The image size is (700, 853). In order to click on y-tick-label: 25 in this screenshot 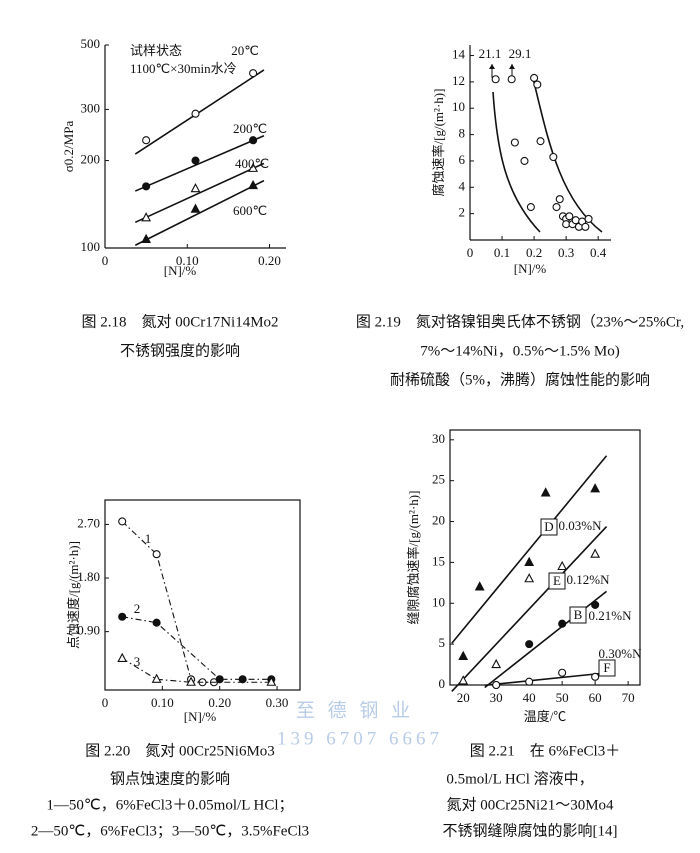, I will do `click(438, 479)`.